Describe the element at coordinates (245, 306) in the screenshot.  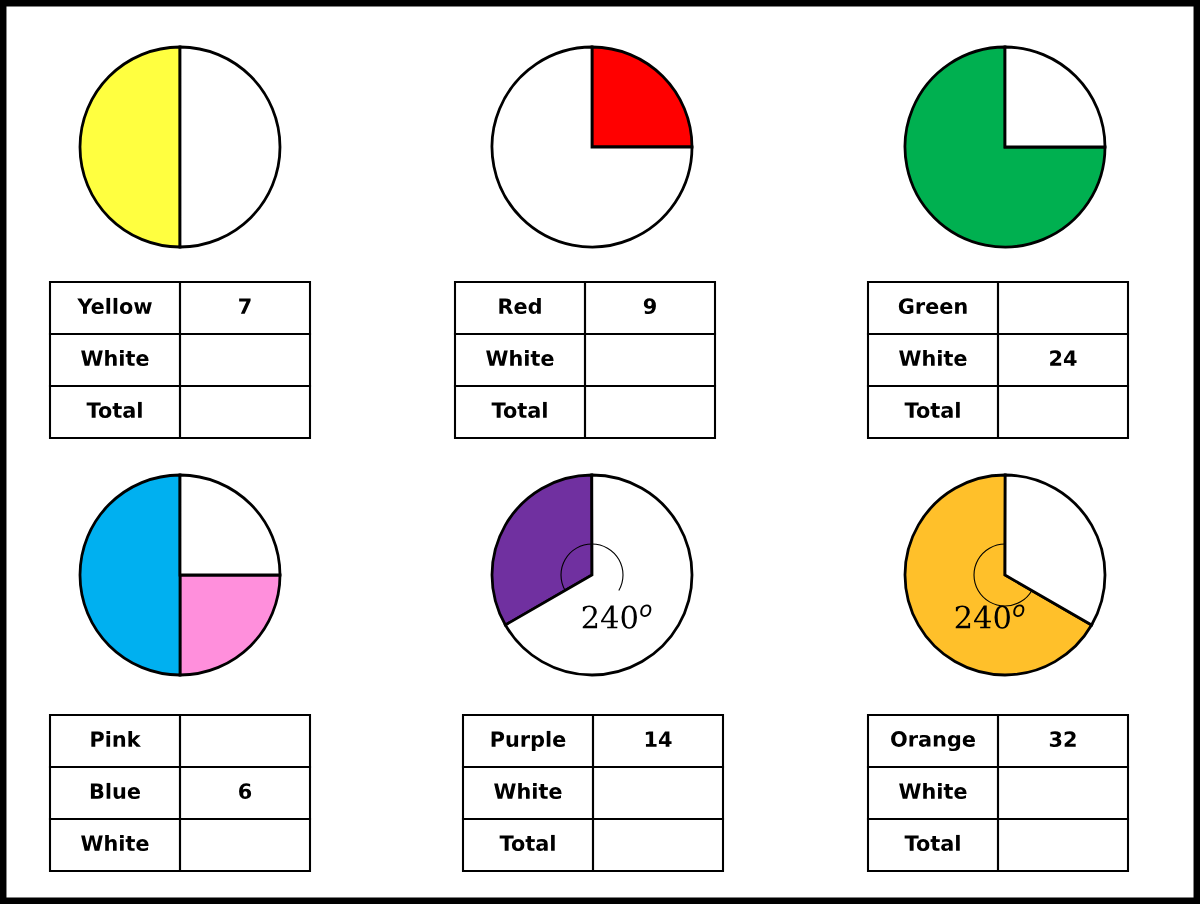
I see `text: 7` at that location.